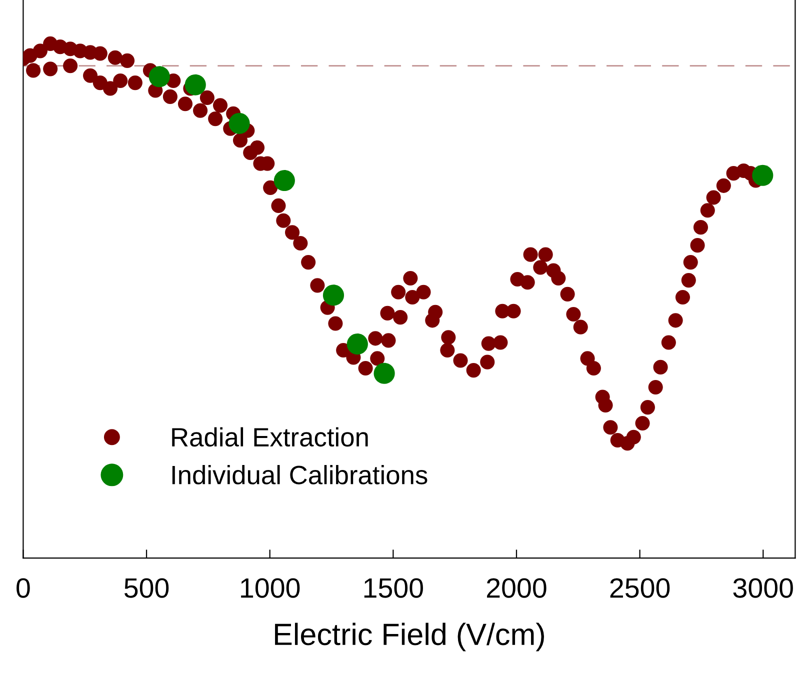 The width and height of the screenshot is (800, 683). What do you see at coordinates (409, 637) in the screenshot?
I see `x-axis-title: Electric Field (V/cm)` at bounding box center [409, 637].